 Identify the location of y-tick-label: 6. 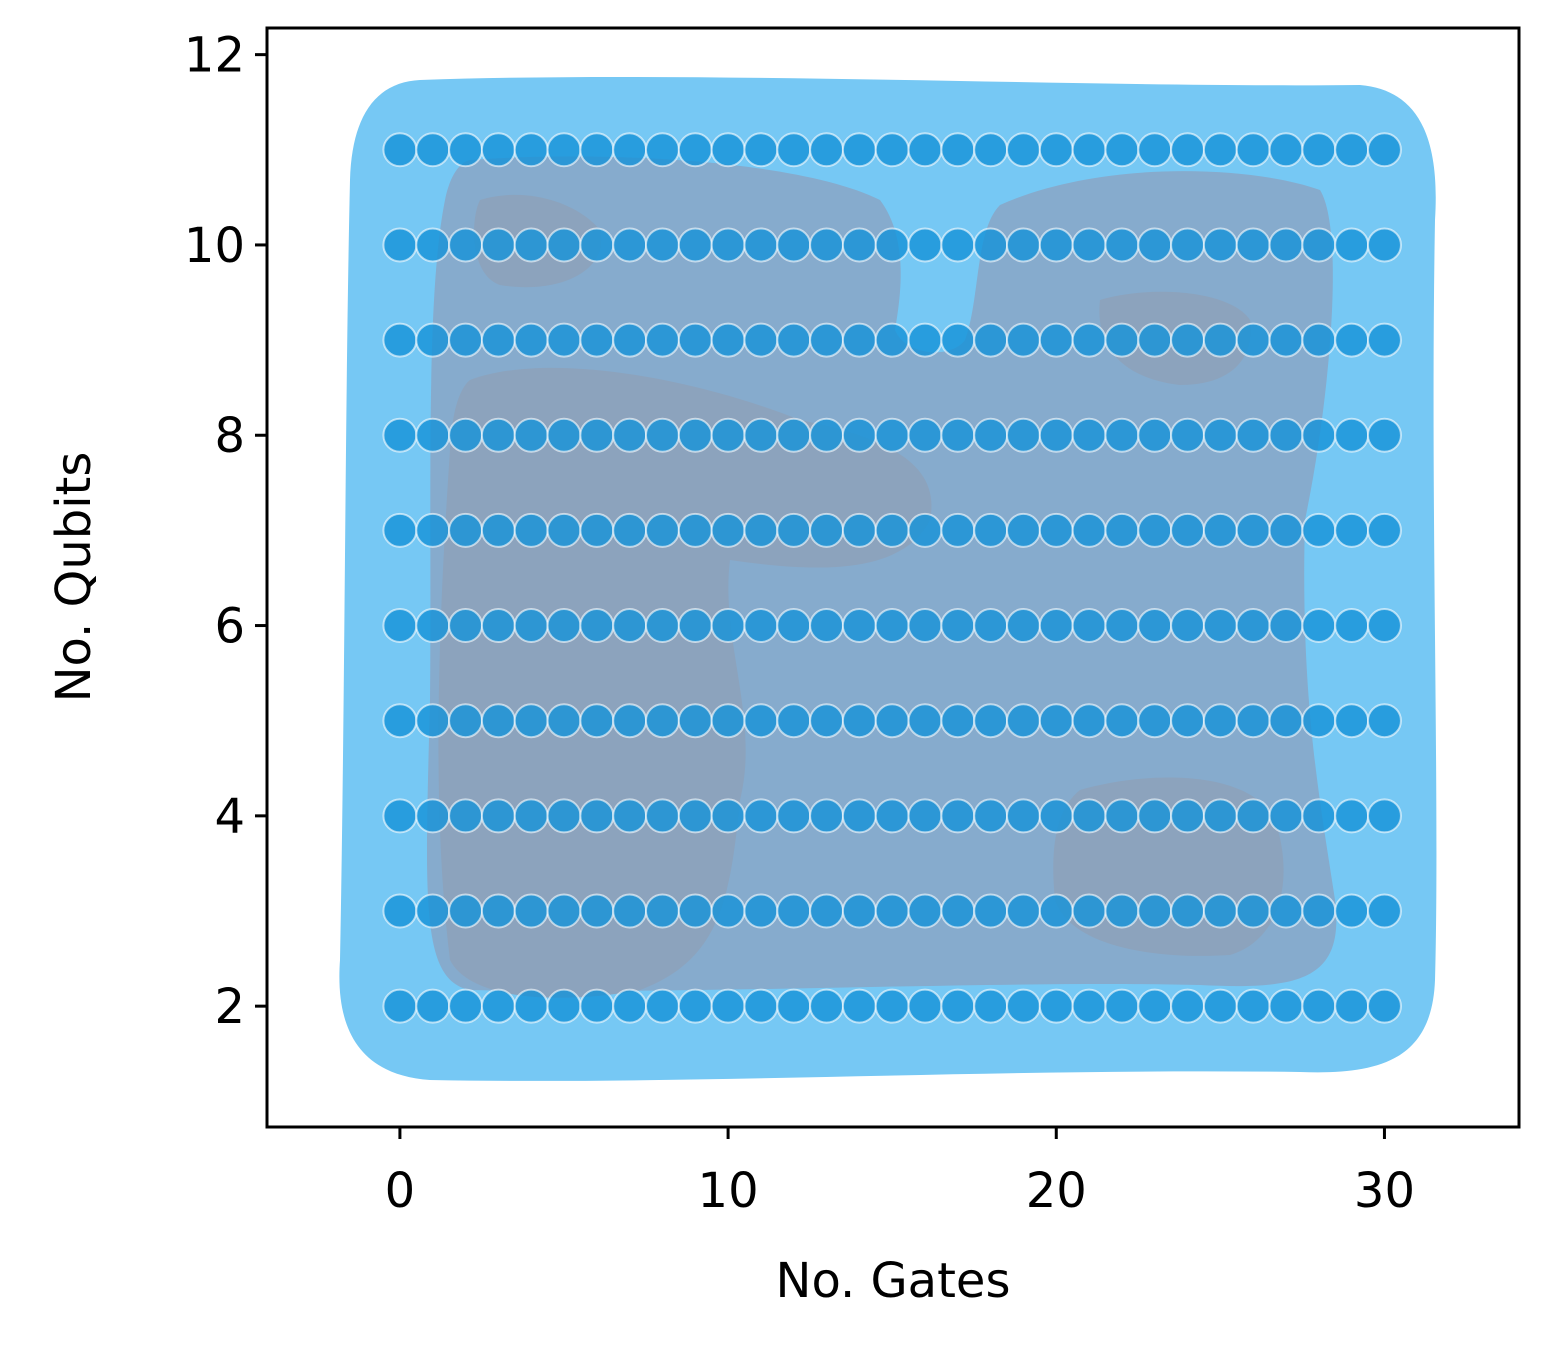
(229, 627).